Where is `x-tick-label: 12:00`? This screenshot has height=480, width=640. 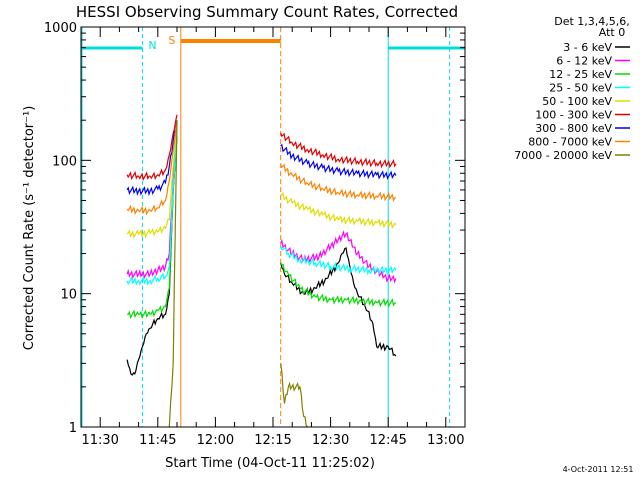
x-tick-label: 12:00 is located at coordinates (215, 440).